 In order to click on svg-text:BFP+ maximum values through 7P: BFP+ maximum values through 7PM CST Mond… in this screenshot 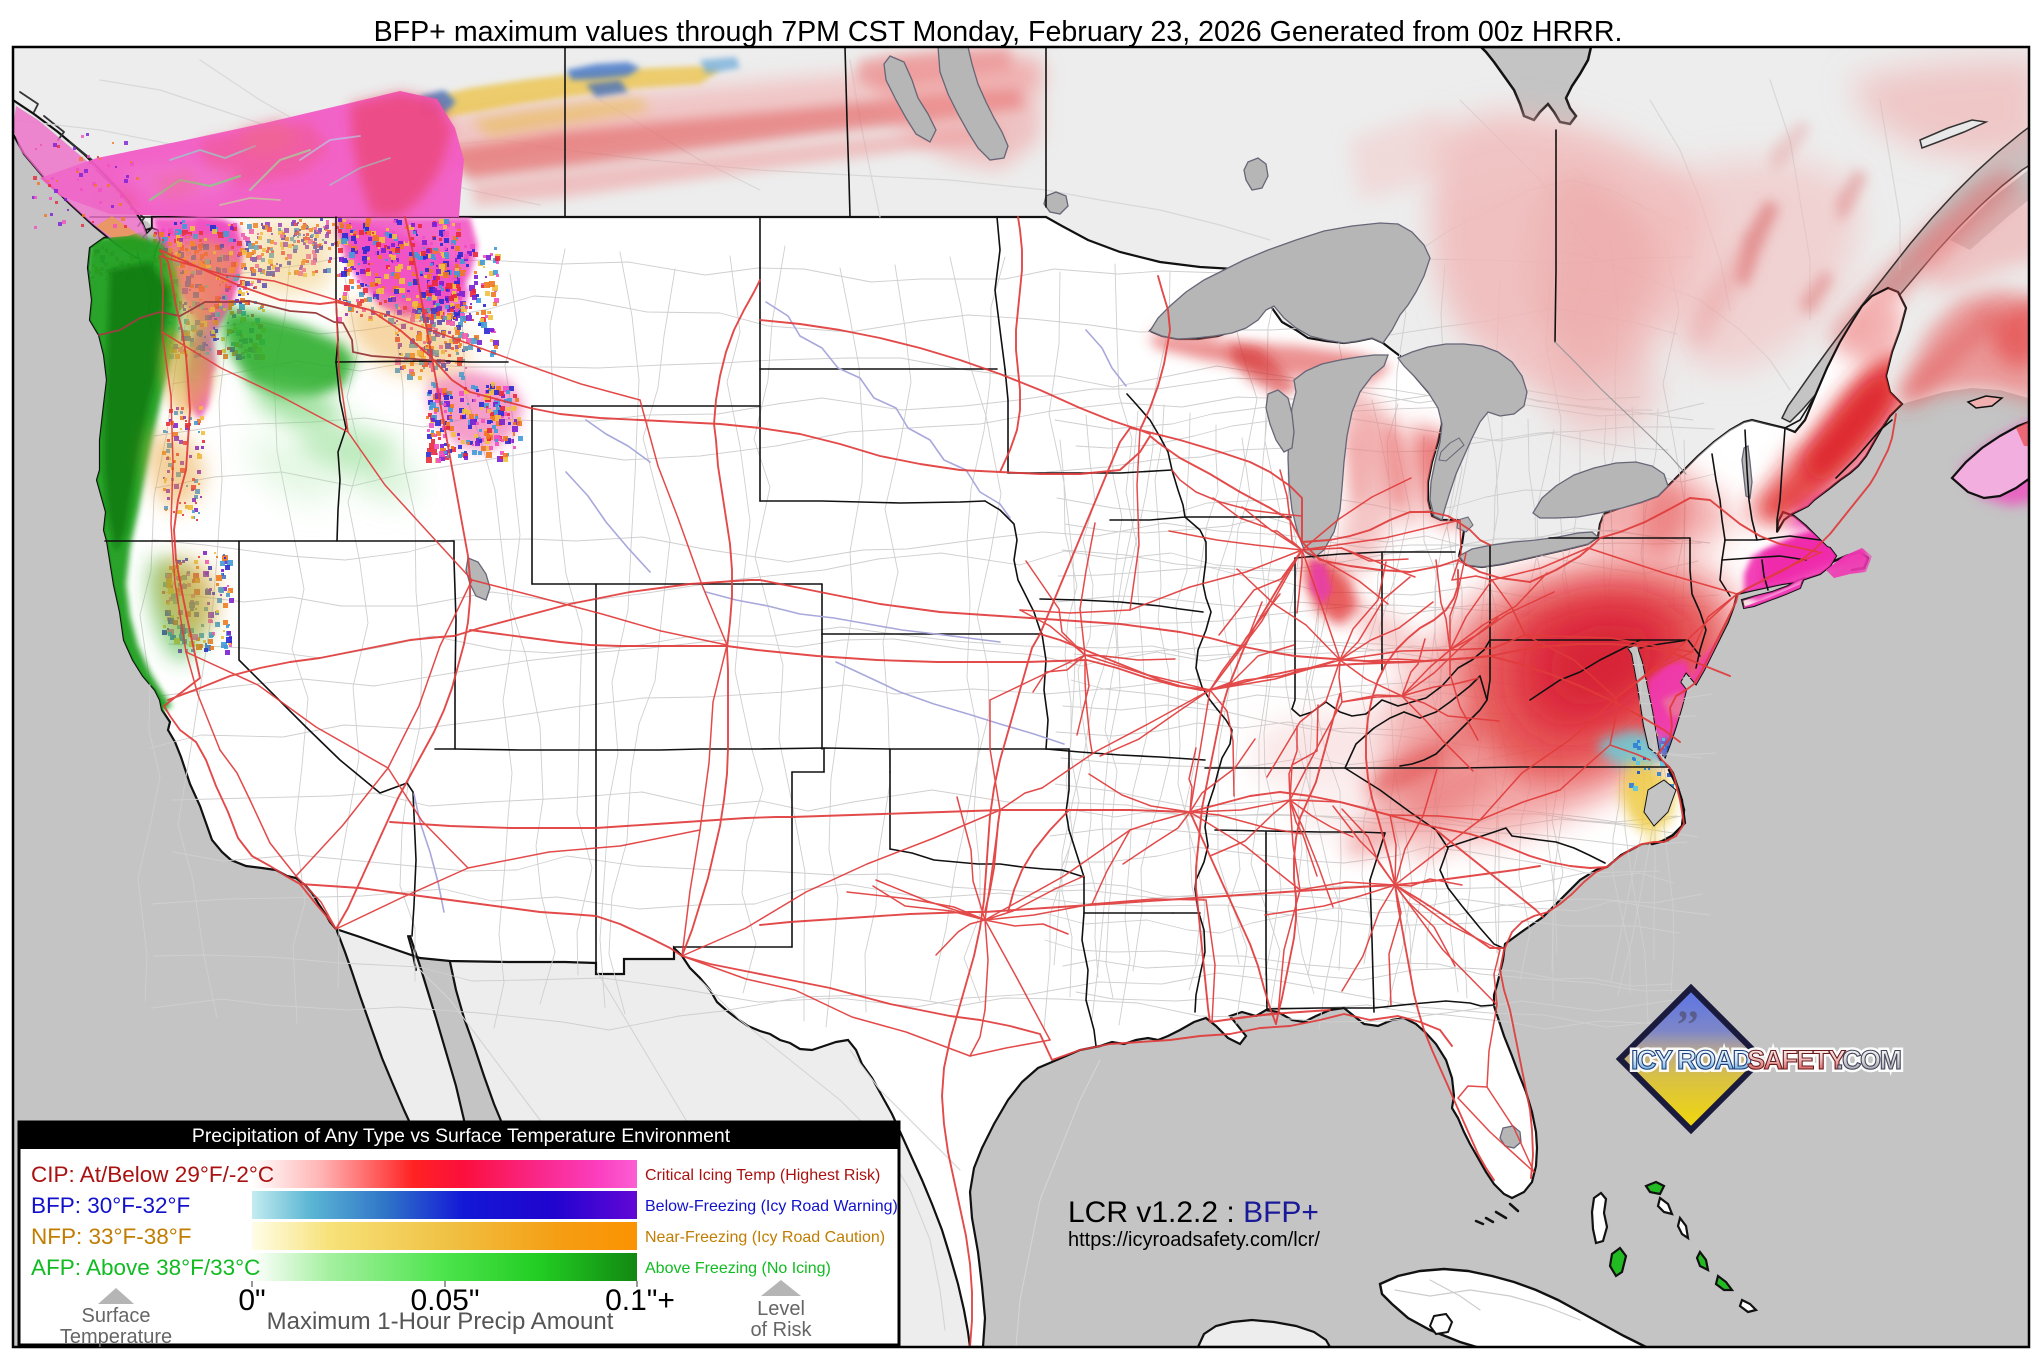, I will do `click(998, 32)`.